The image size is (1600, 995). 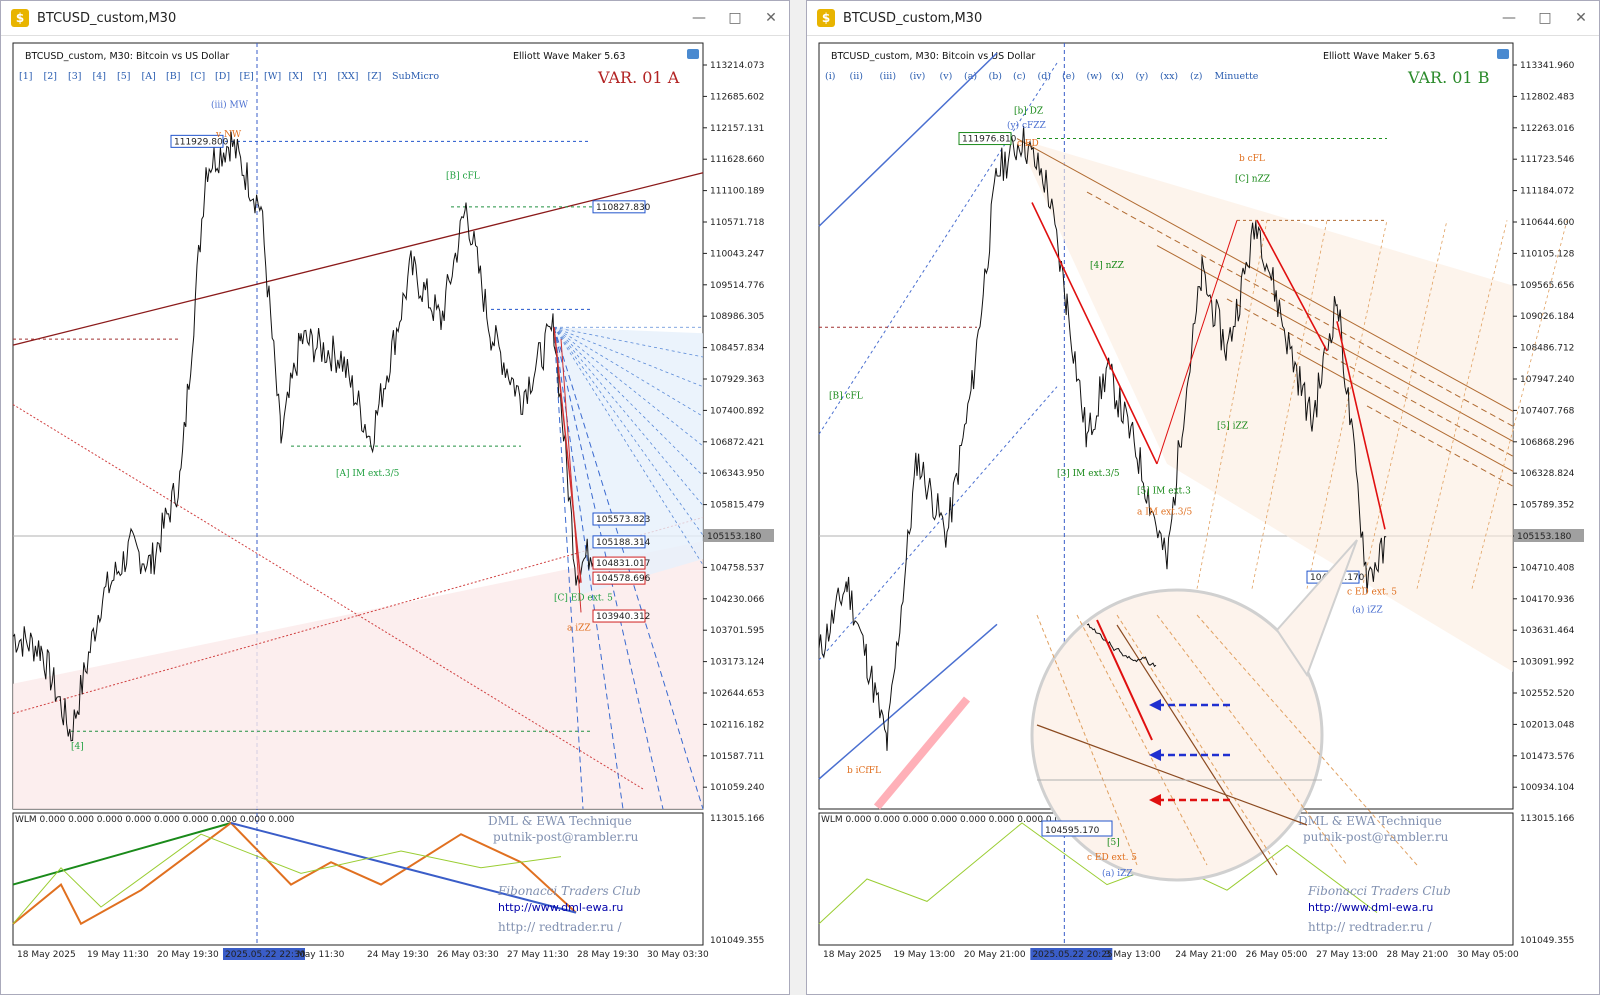 I want to click on price-tick-label: 101587.711, so click(x=737, y=757).